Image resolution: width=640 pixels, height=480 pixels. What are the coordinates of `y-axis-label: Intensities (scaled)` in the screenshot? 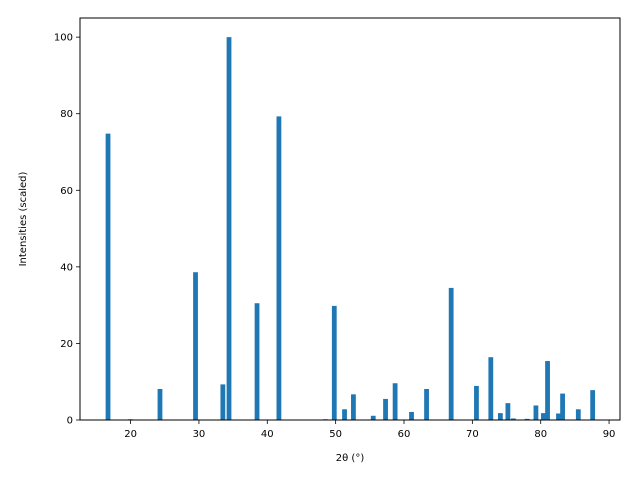 It's located at (23, 218).